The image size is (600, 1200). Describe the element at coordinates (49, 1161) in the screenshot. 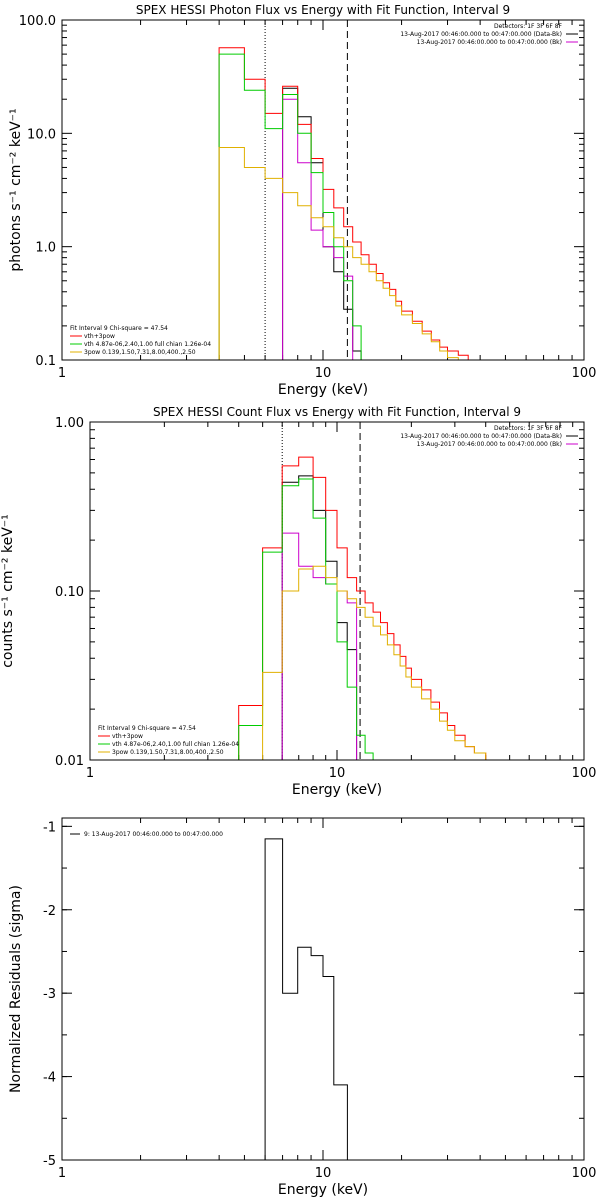

I see `panel-3-y-tick-label: -5` at that location.